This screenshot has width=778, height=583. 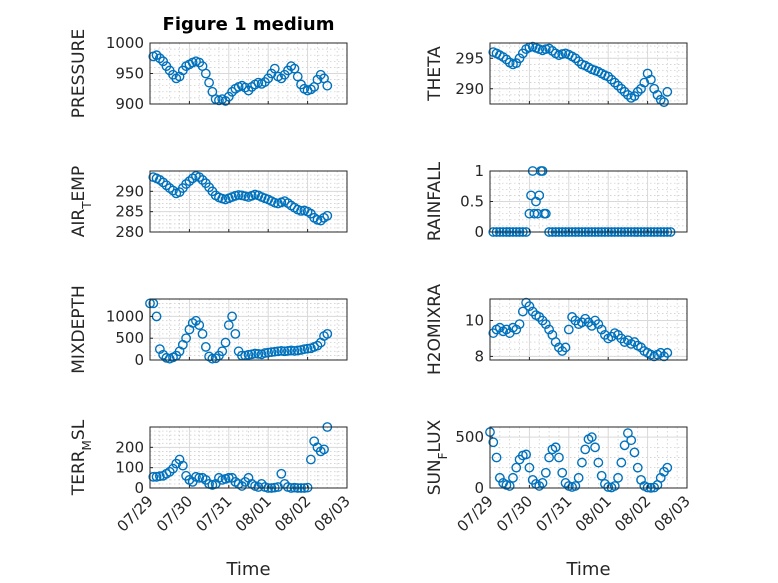 I want to click on y-axis-label: PRESSURE, so click(x=79, y=73).